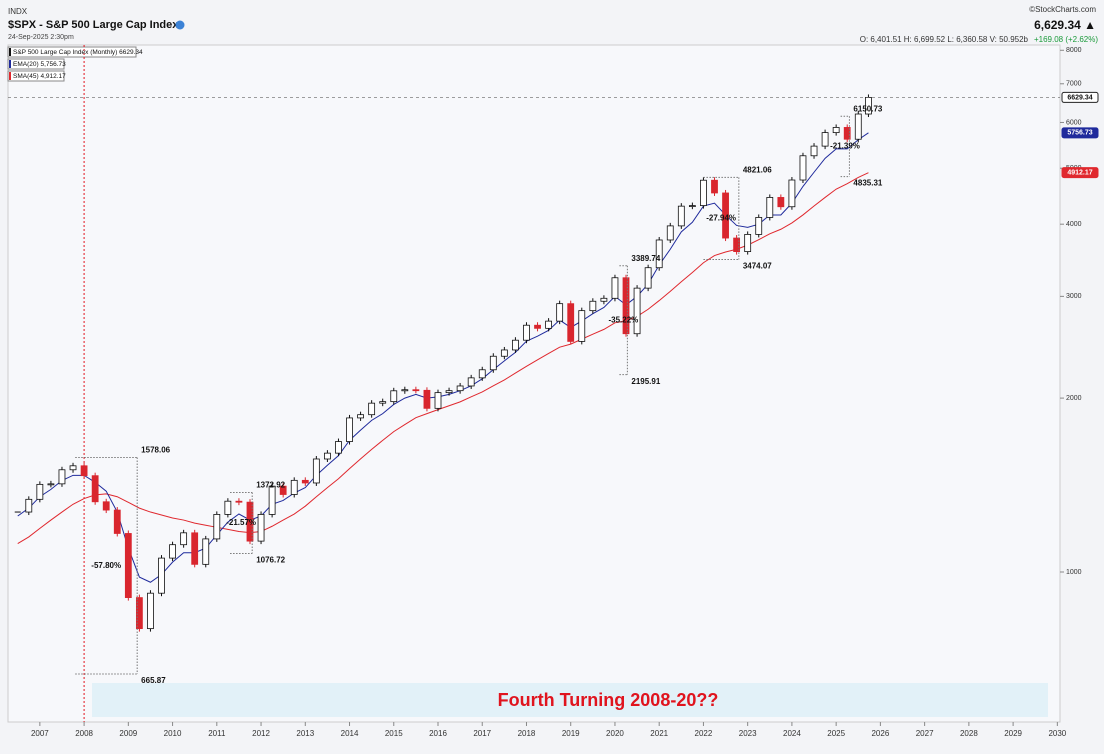  I want to click on y-tick-label: 3000, so click(1074, 296).